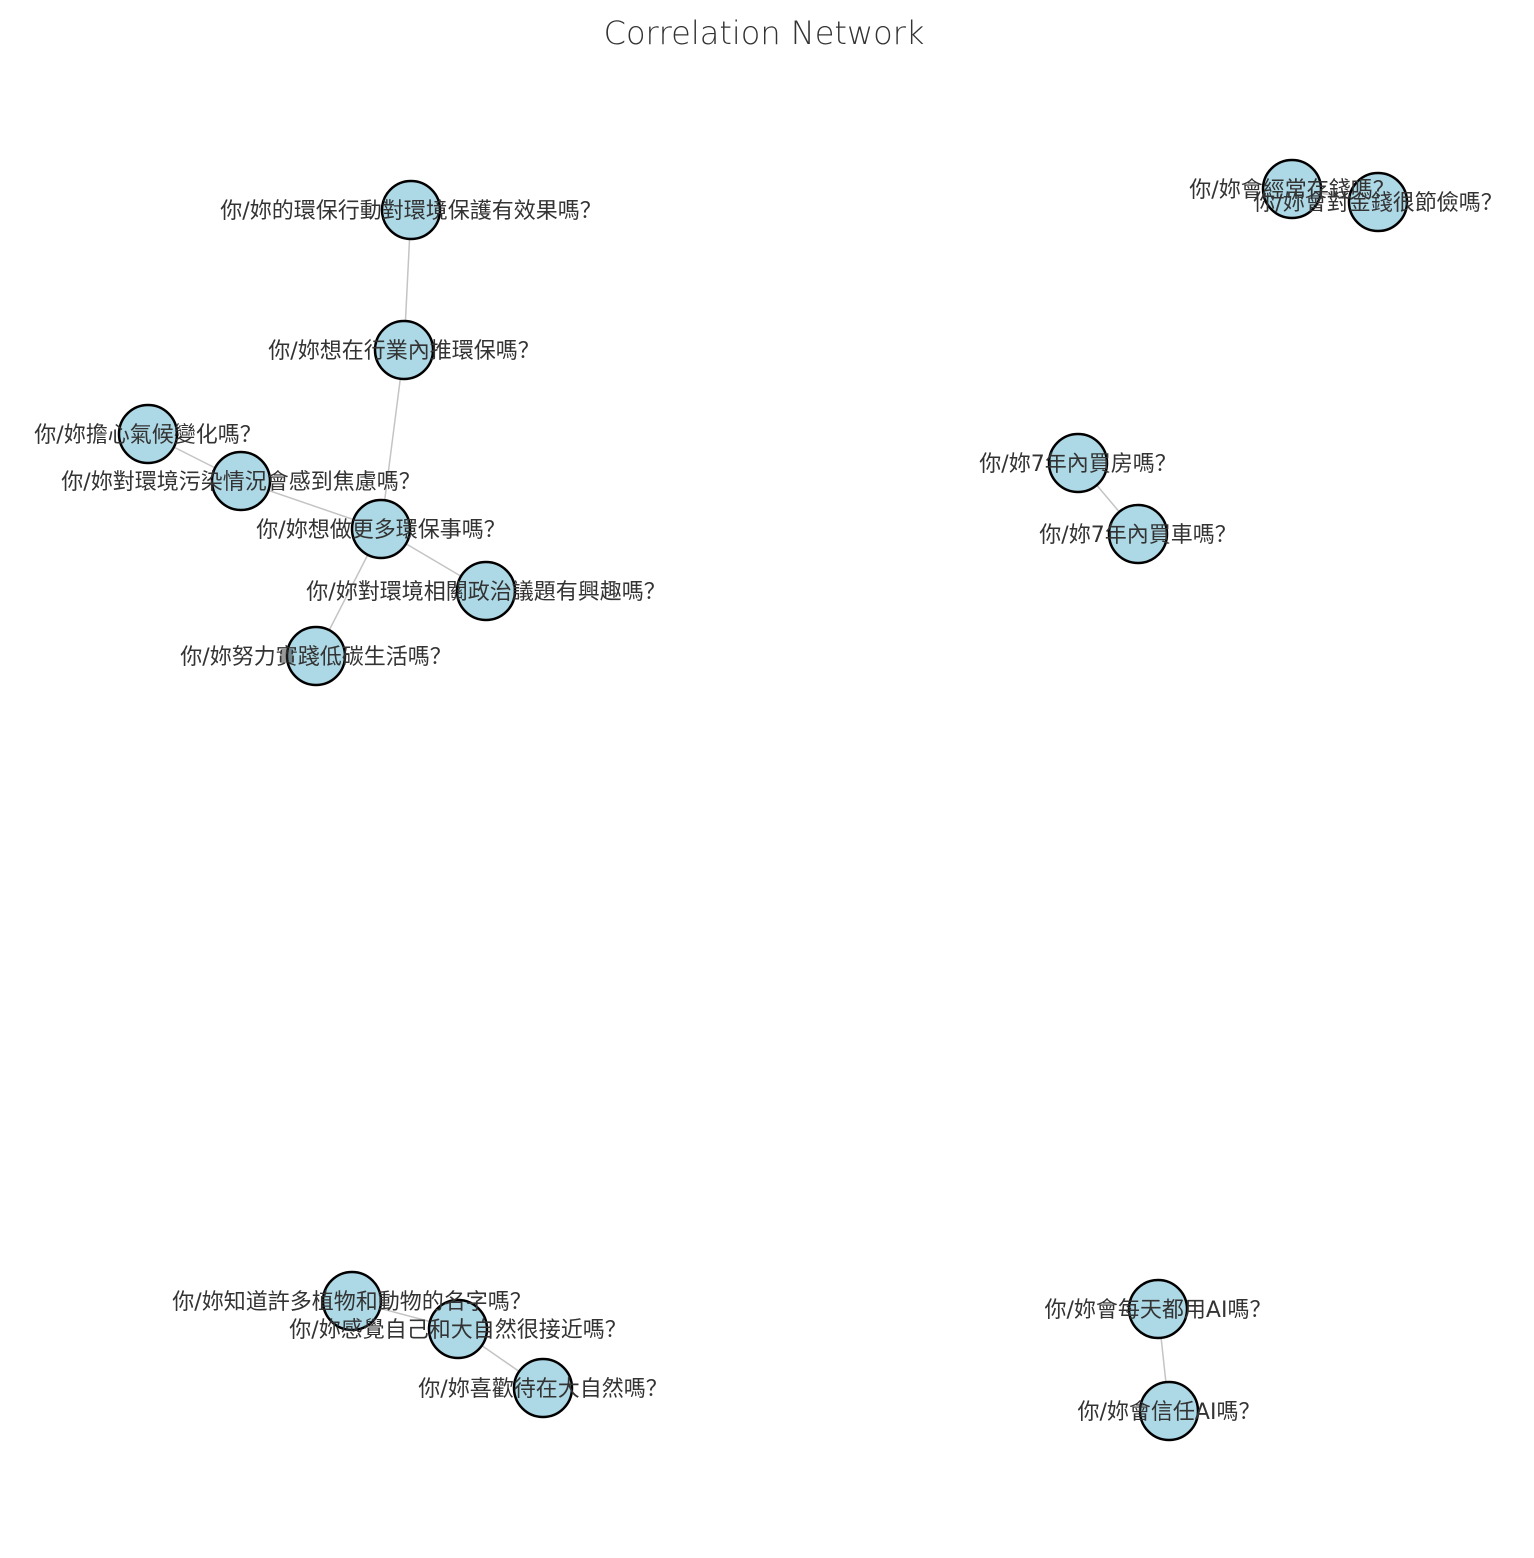  I want to click on node-label-n5: 你/妳想做更多環保事嗎？, so click(380, 530).